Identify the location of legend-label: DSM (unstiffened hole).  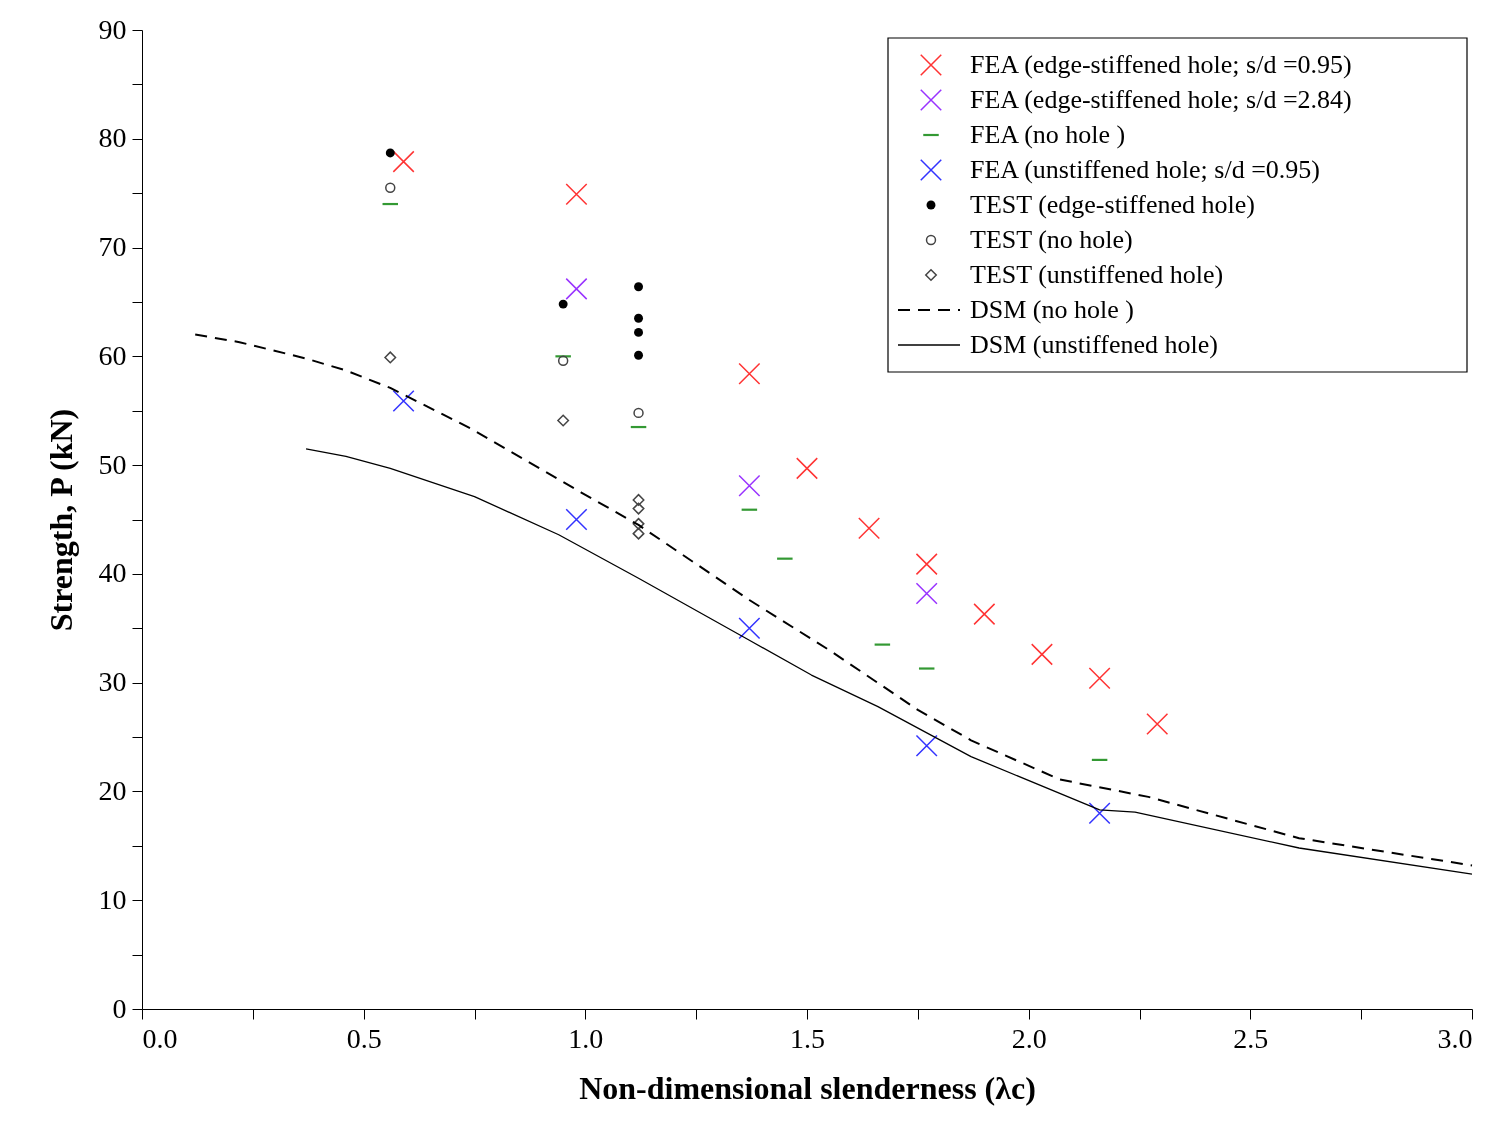
(1094, 344).